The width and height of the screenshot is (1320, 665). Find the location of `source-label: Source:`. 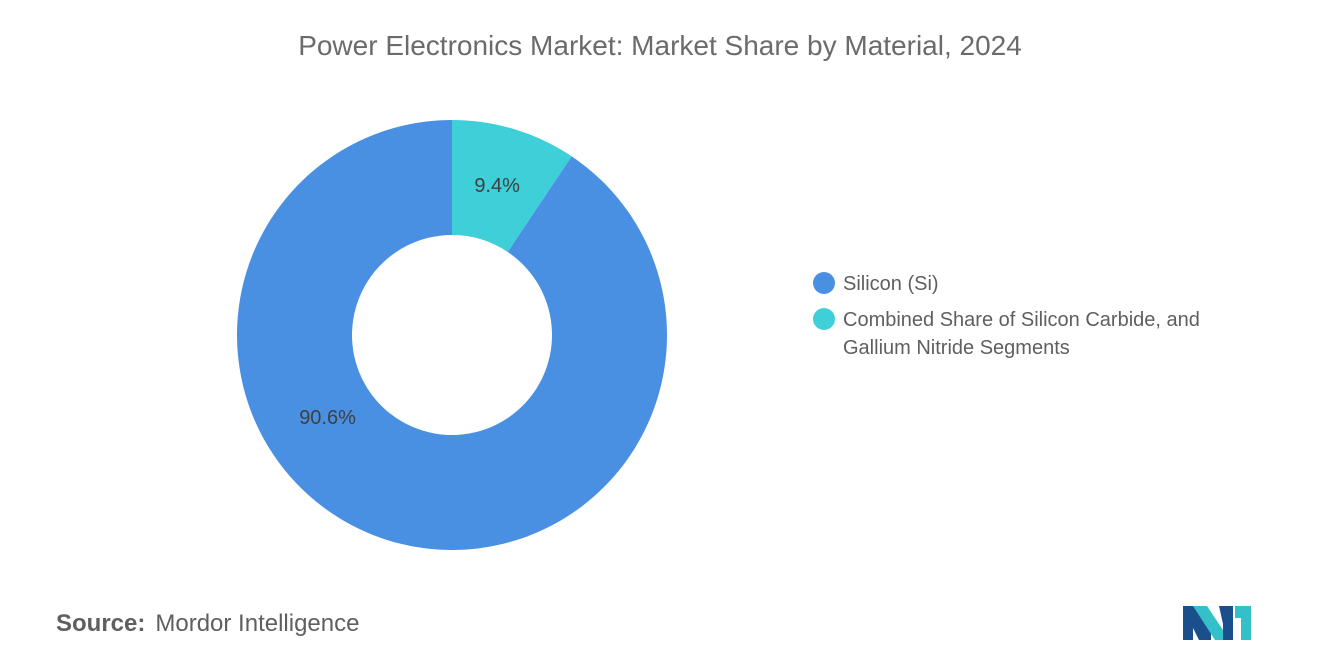

source-label: Source: is located at coordinates (101, 623).